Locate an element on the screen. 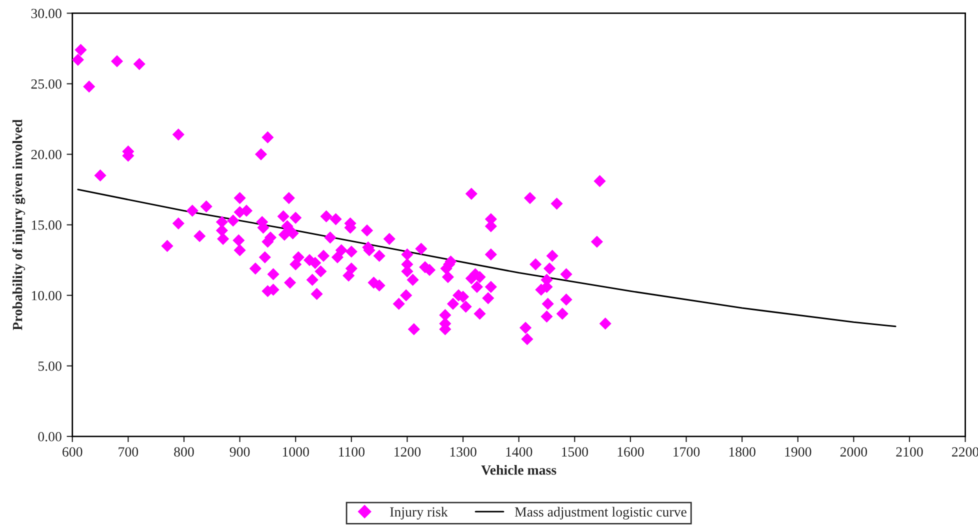  x-tick-label: 900 is located at coordinates (240, 452).